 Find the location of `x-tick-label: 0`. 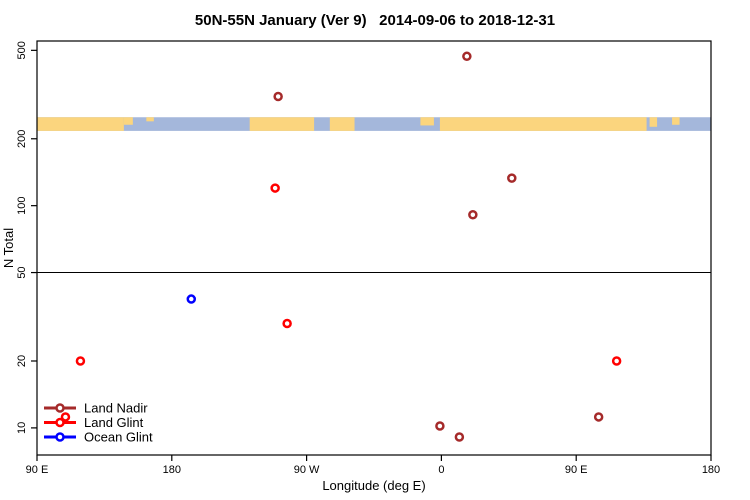

x-tick-label: 0 is located at coordinates (441, 470).